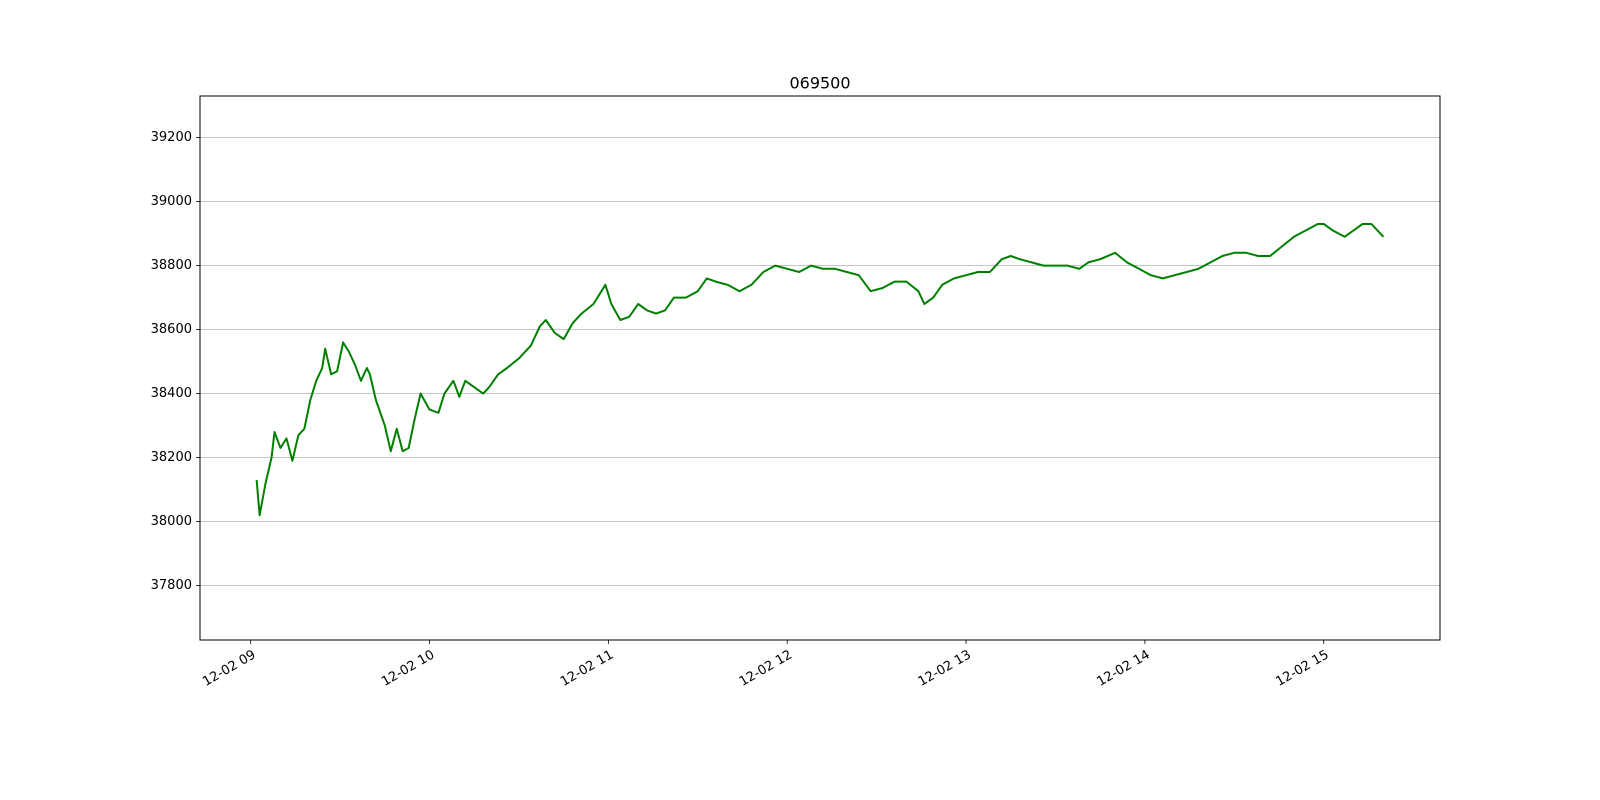  What do you see at coordinates (171, 585) in the screenshot?
I see `y-tick-label: 37800` at bounding box center [171, 585].